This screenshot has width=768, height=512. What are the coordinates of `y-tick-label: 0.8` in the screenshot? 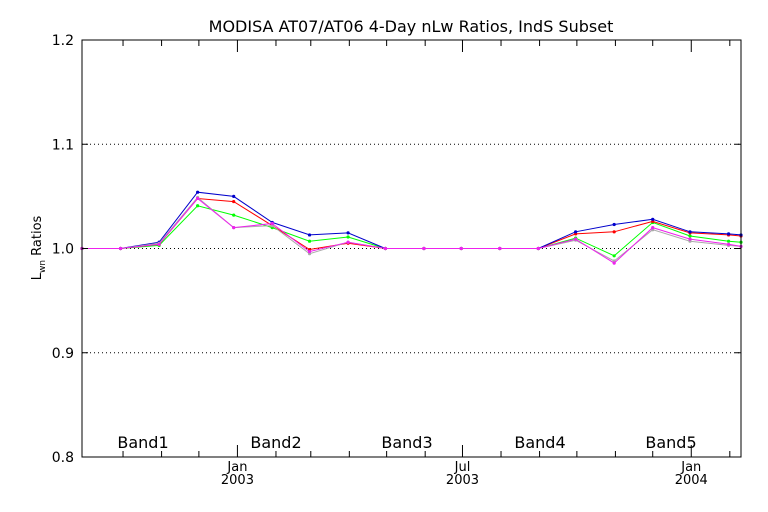 It's located at (63, 458).